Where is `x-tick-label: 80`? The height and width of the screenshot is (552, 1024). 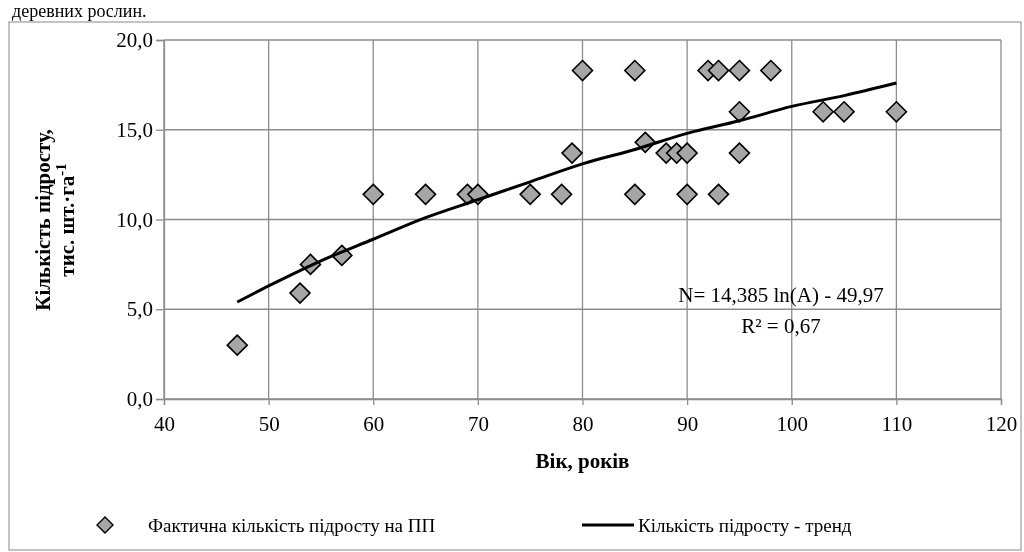 x-tick-label: 80 is located at coordinates (583, 424).